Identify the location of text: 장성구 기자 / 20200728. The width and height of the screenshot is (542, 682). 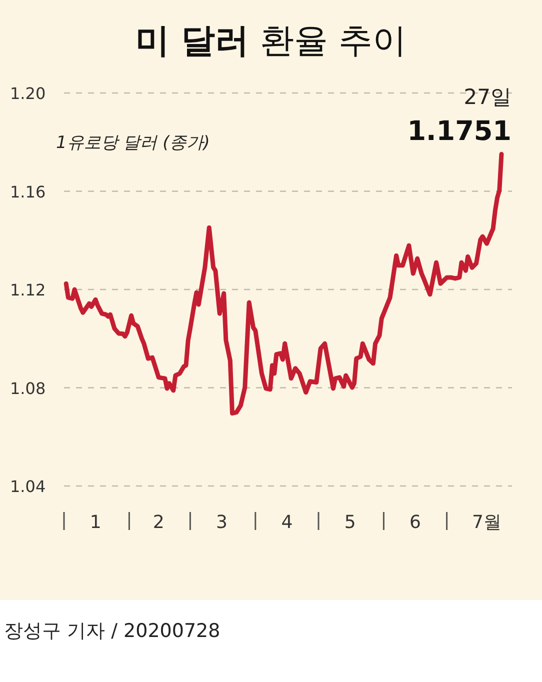
(112, 631).